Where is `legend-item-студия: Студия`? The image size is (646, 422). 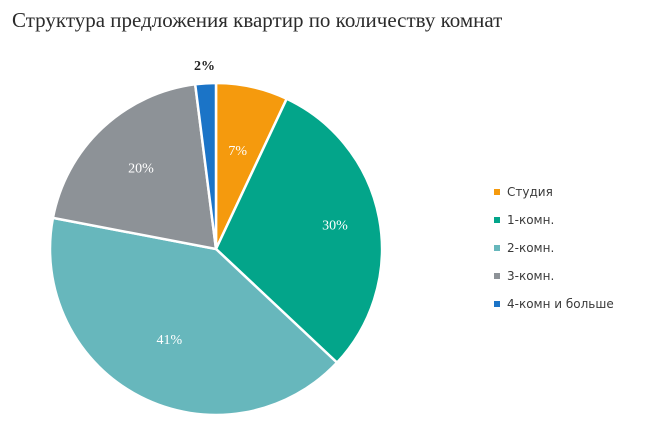 legend-item-студия: Студия is located at coordinates (554, 192).